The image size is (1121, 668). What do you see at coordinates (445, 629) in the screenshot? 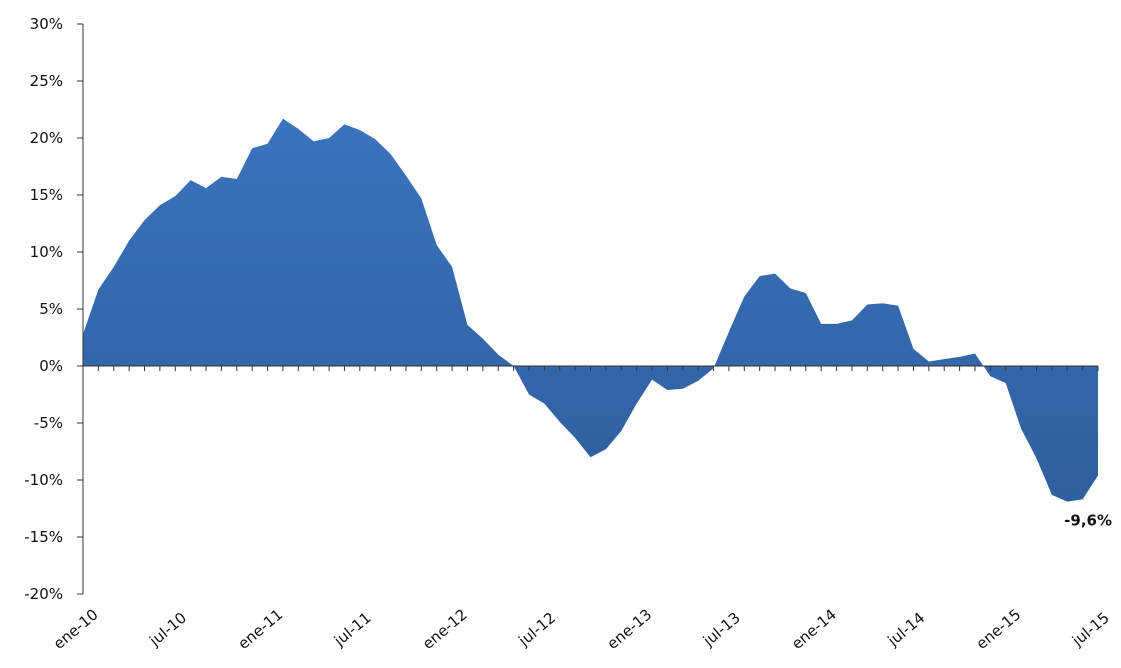
I see `x-tick-label: ene-12` at bounding box center [445, 629].